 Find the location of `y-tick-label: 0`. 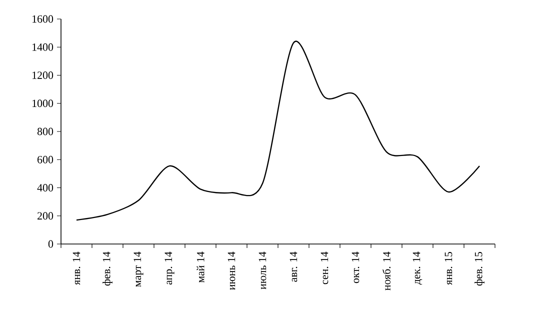

y-tick-label: 0 is located at coordinates (51, 244).